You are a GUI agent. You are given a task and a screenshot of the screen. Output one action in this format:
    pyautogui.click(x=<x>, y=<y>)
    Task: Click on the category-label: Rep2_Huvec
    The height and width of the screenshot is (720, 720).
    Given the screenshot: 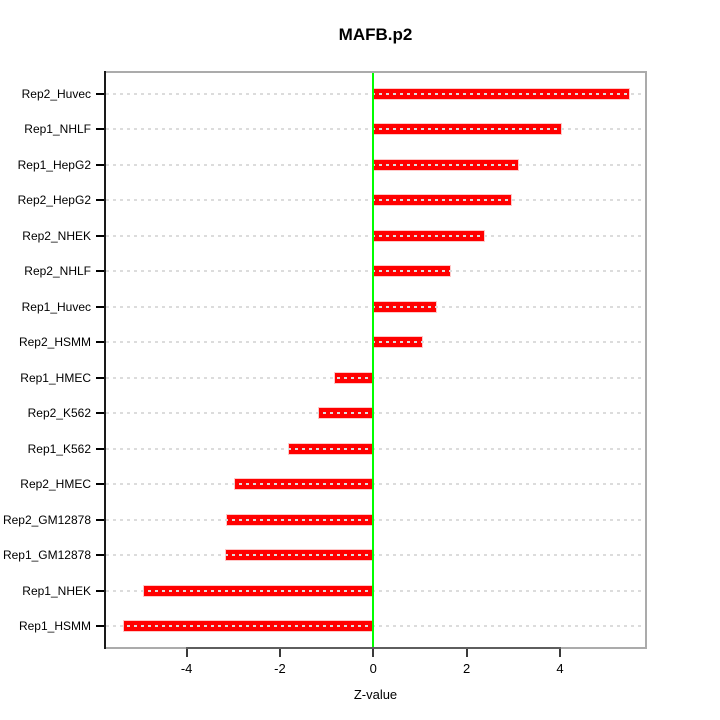 What is the action you would take?
    pyautogui.click(x=56, y=94)
    